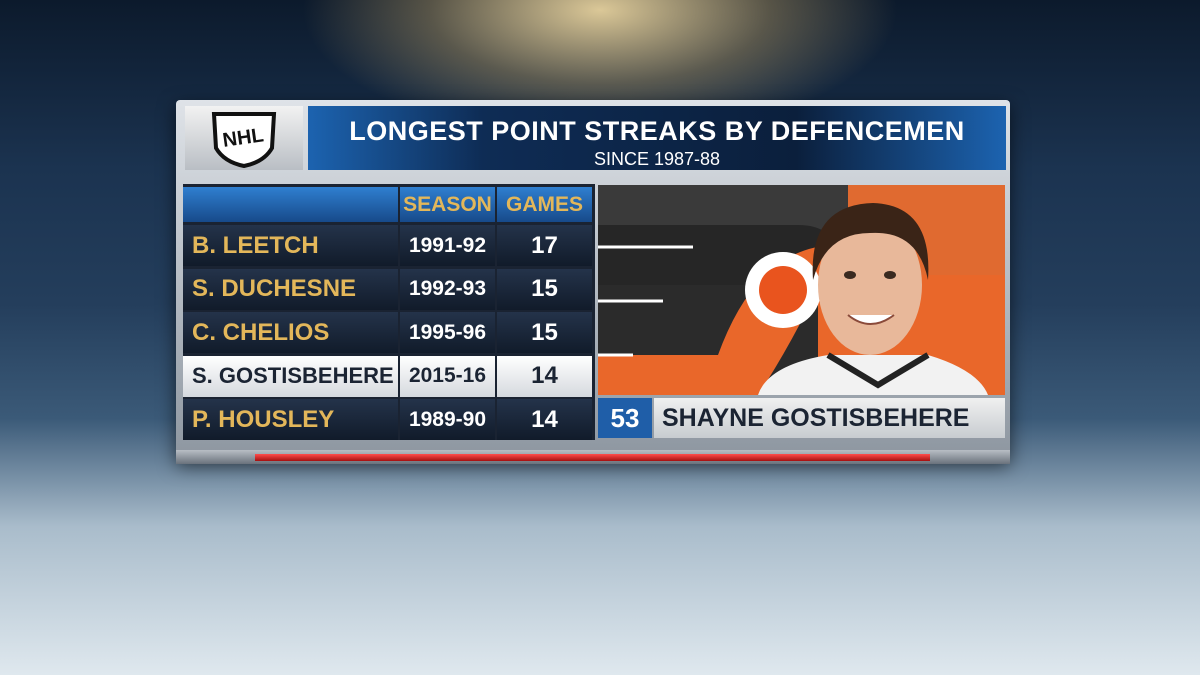 Image resolution: width=1200 pixels, height=675 pixels. I want to click on logo-box: NHL, so click(244, 138).